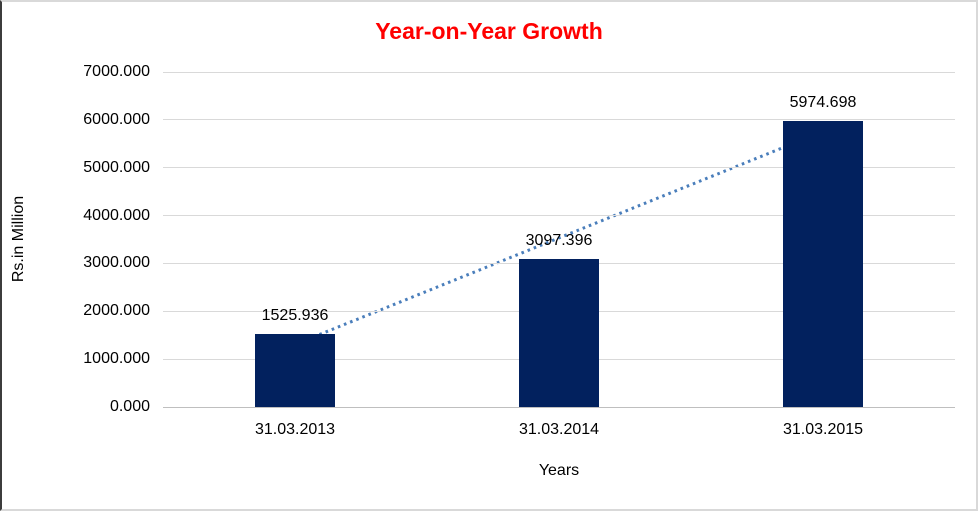 This screenshot has width=978, height=511. What do you see at coordinates (116, 119) in the screenshot?
I see `y-tick-label: 6000.000` at bounding box center [116, 119].